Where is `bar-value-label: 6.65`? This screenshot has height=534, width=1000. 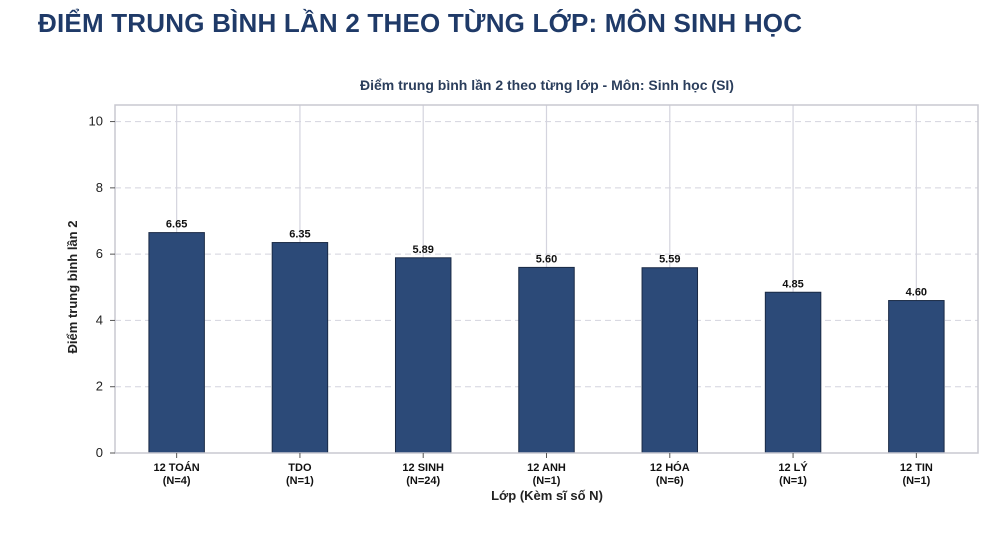 bar-value-label: 6.65 is located at coordinates (176, 225).